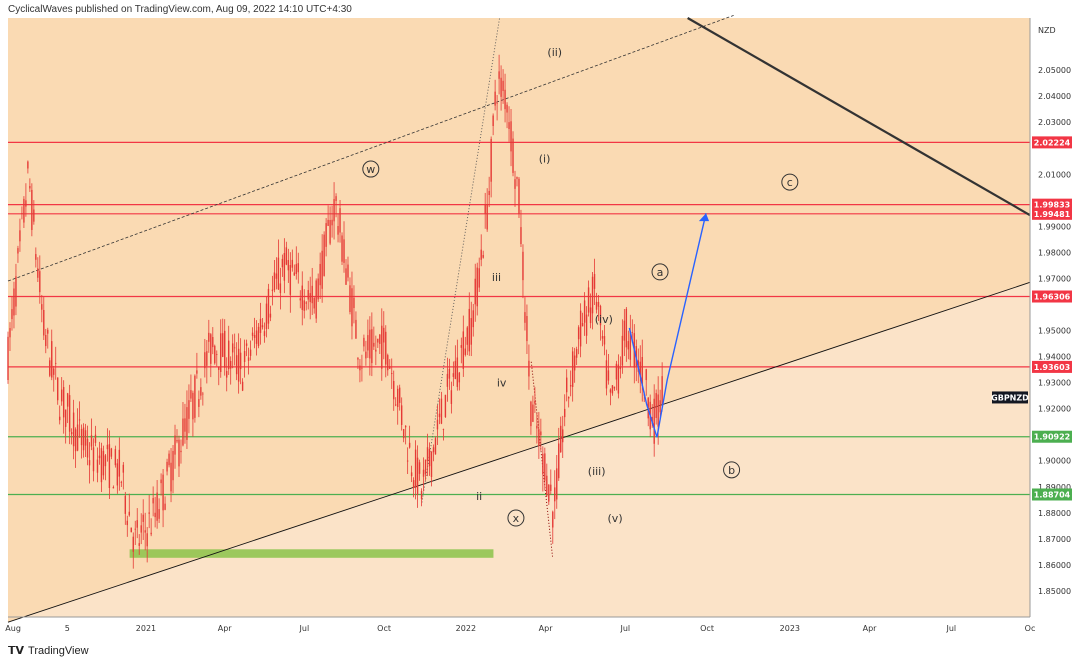 This screenshot has height=664, width=1080. What do you see at coordinates (1054, 252) in the screenshot?
I see `y-tick-label: 1.98000` at bounding box center [1054, 252].